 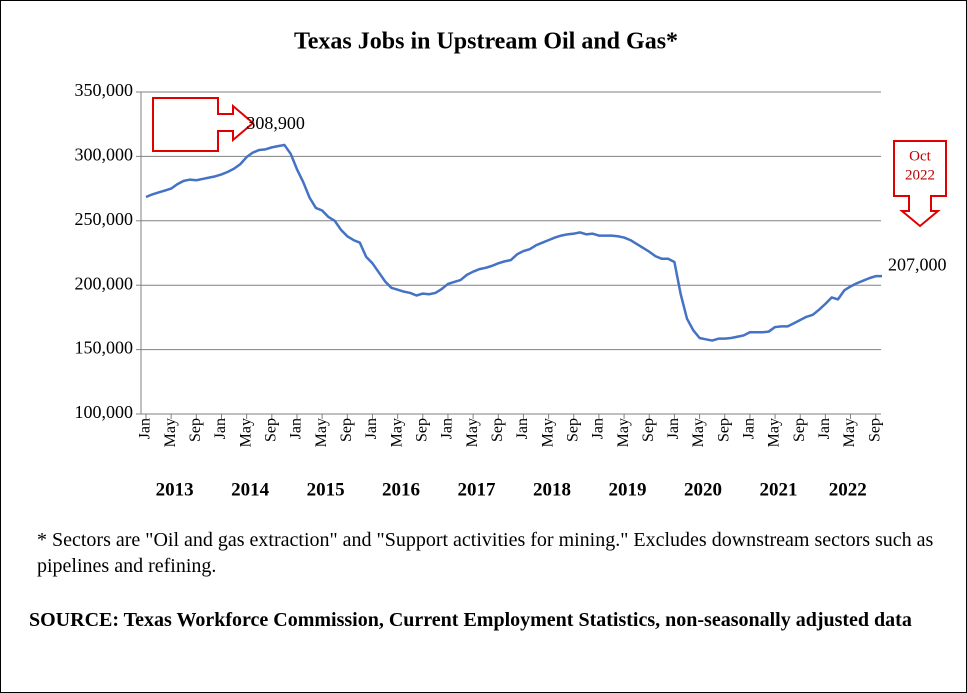 I want to click on annotation: Oct, so click(x=920, y=156).